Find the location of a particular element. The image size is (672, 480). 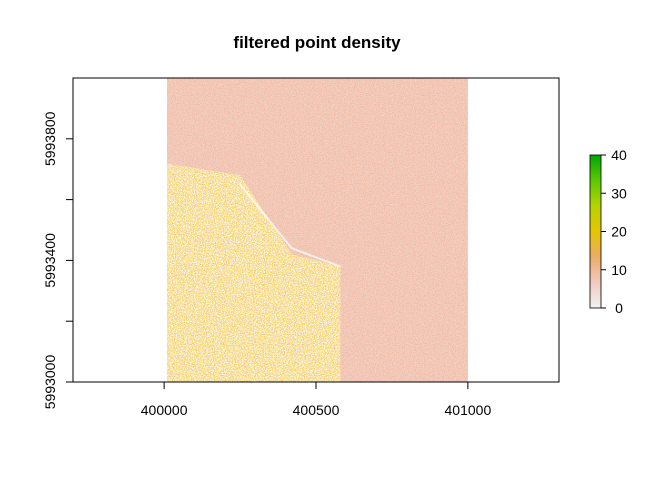

legend-tick-label: 30 is located at coordinates (619, 193).